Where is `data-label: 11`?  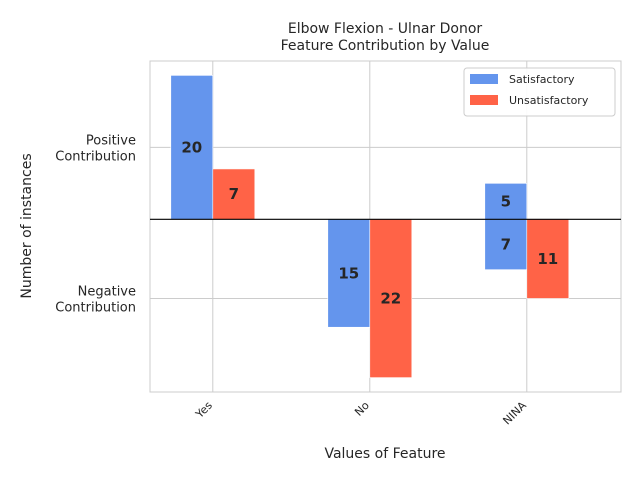 data-label: 11 is located at coordinates (547, 259).